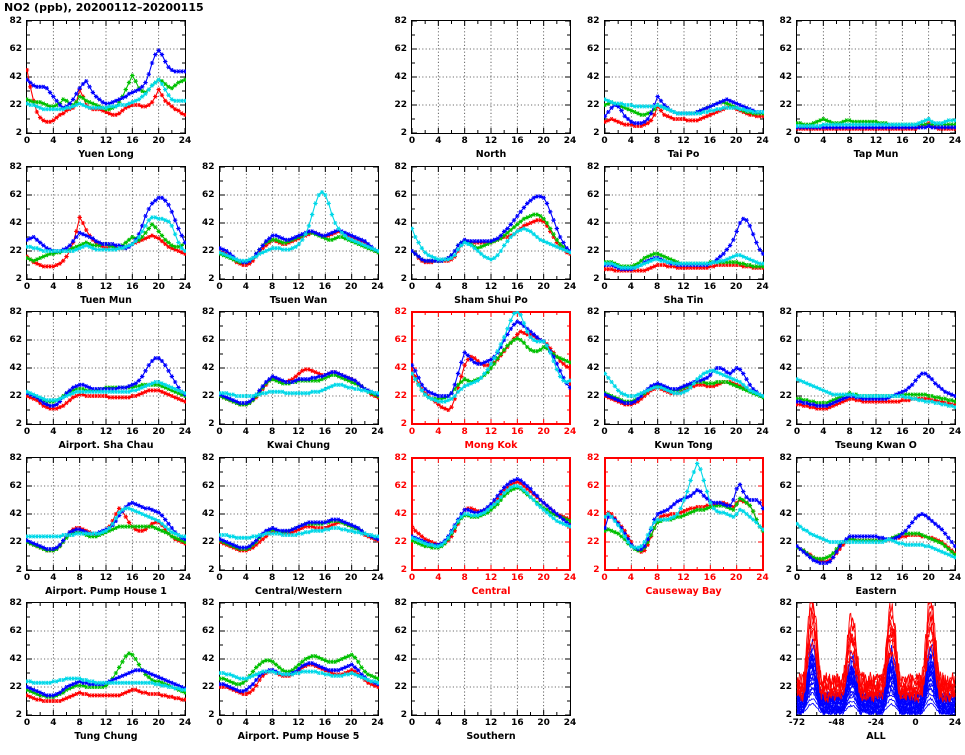 Image resolution: width=965 pixels, height=755 pixels. Describe the element at coordinates (876, 591) in the screenshot. I see `panel-label: Eastern` at that location.